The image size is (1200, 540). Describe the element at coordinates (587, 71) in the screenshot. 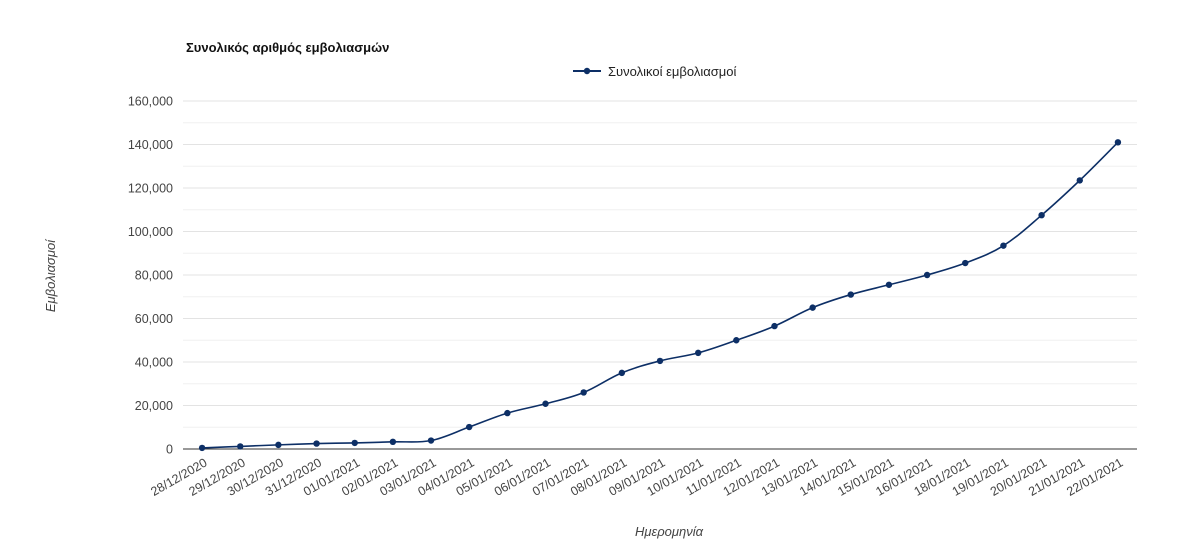

I see `legend-point-marker` at that location.